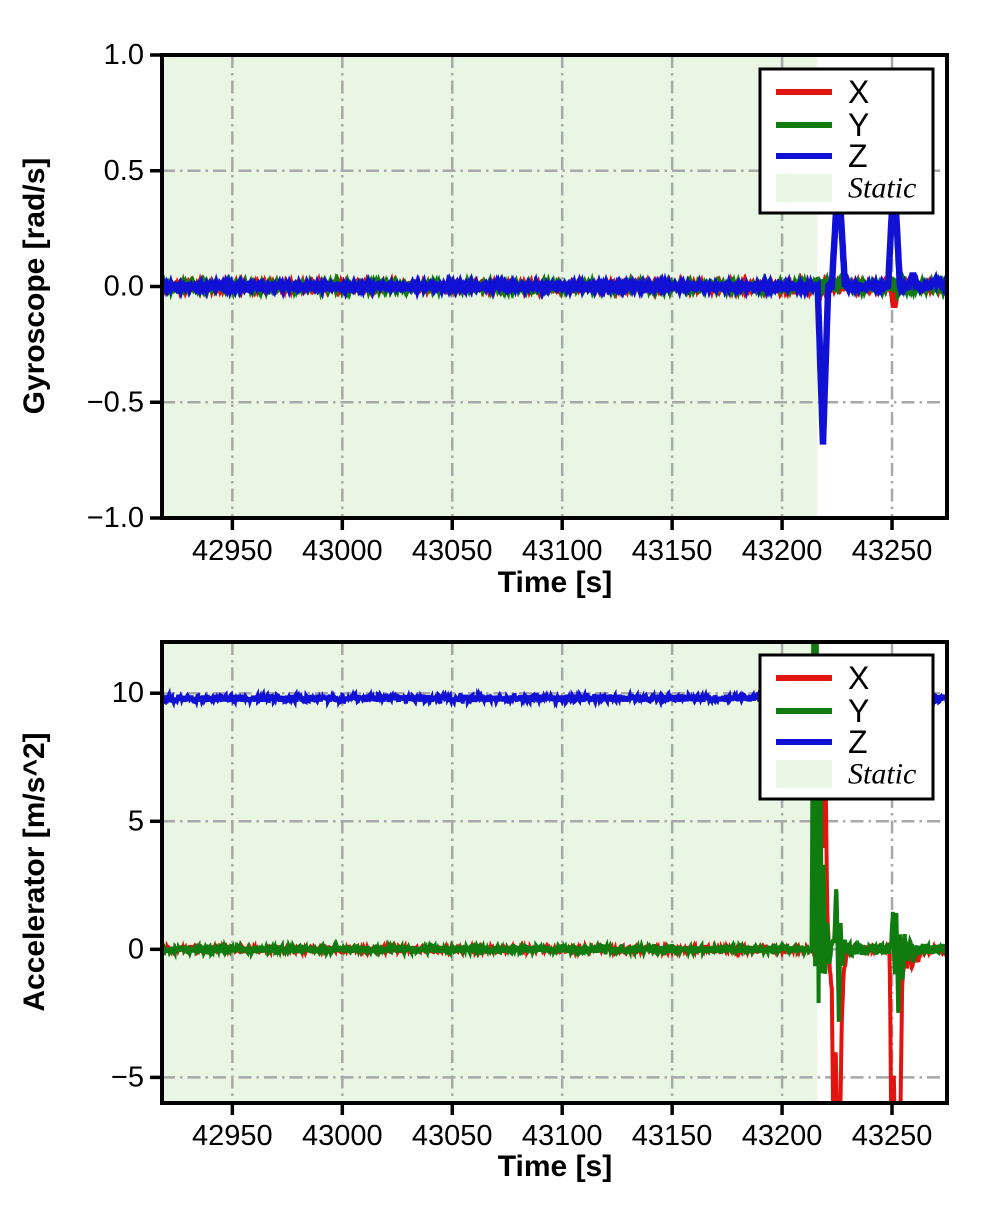 This screenshot has width=992, height=1228. What do you see at coordinates (555, 1166) in the screenshot?
I see `accelerator-x-axis-label: Time [s]` at bounding box center [555, 1166].